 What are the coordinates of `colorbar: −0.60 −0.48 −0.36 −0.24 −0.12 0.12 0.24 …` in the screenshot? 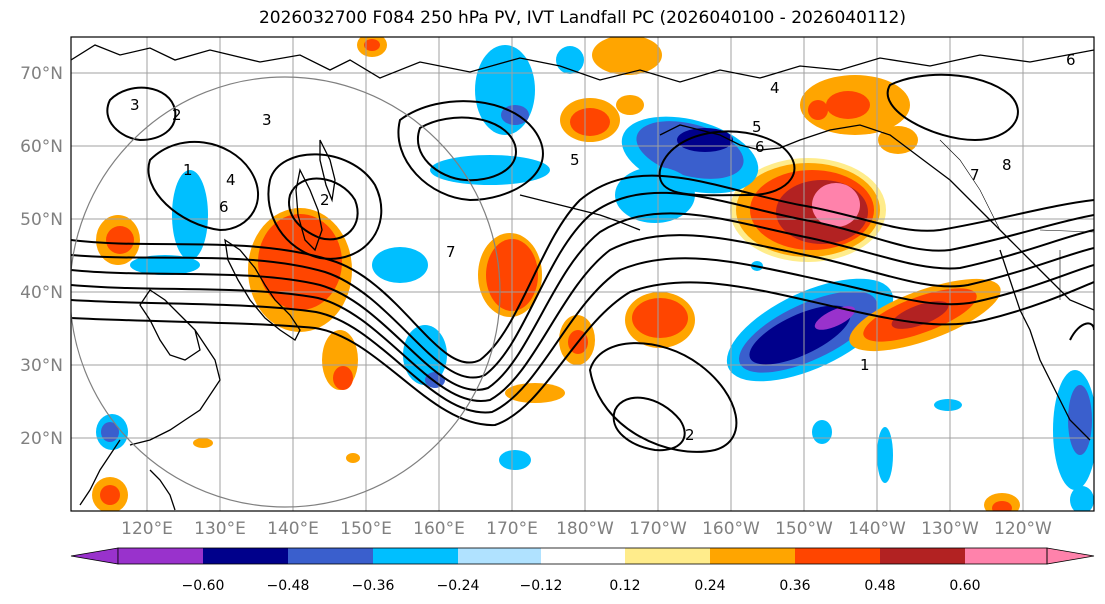 It's located at (582, 570).